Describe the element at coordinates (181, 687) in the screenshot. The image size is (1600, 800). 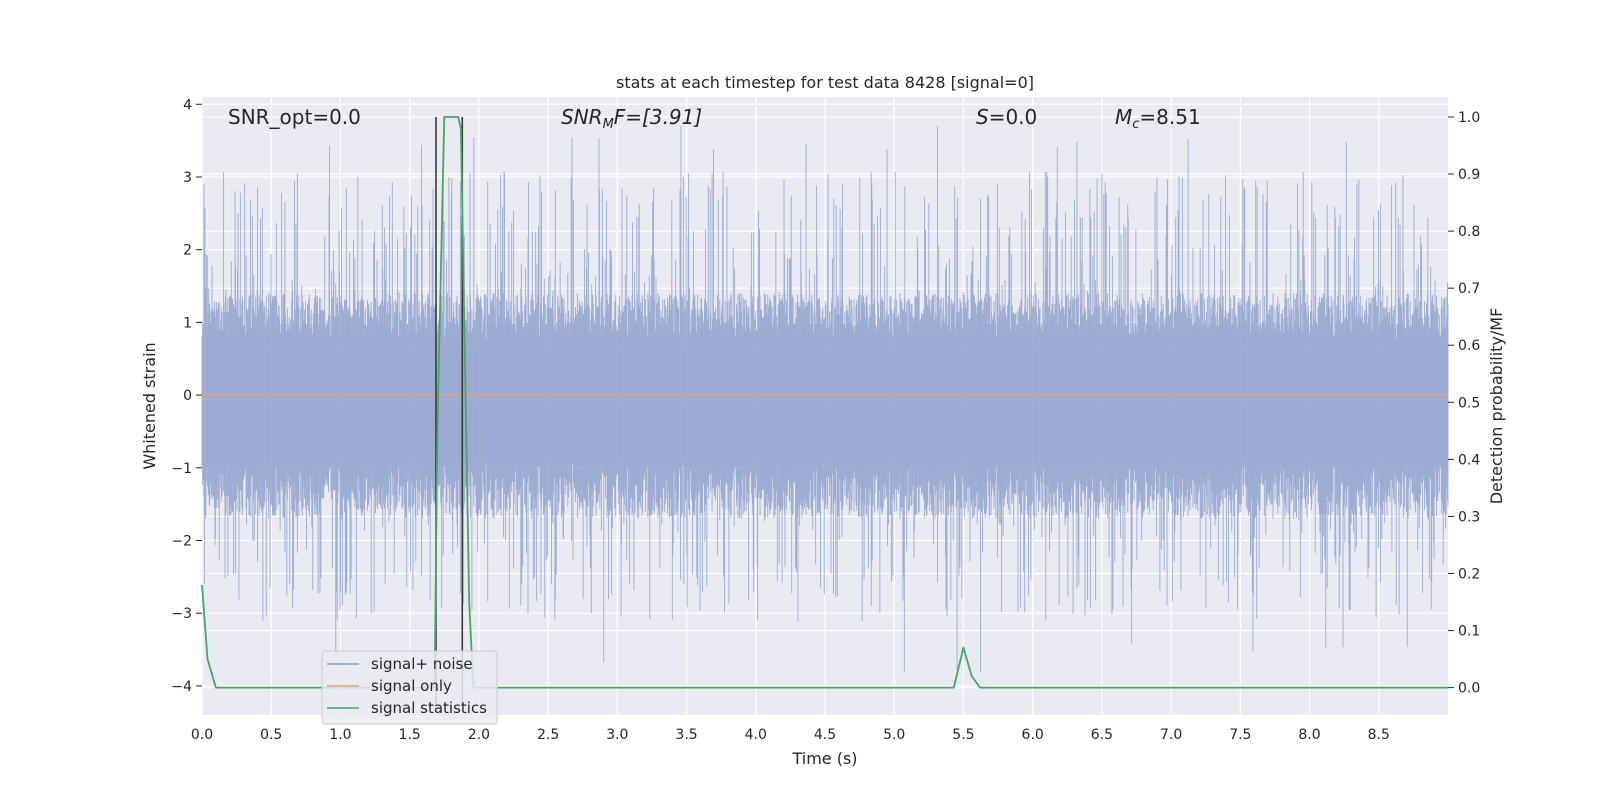
I see `y-tick-label: −4` at that location.